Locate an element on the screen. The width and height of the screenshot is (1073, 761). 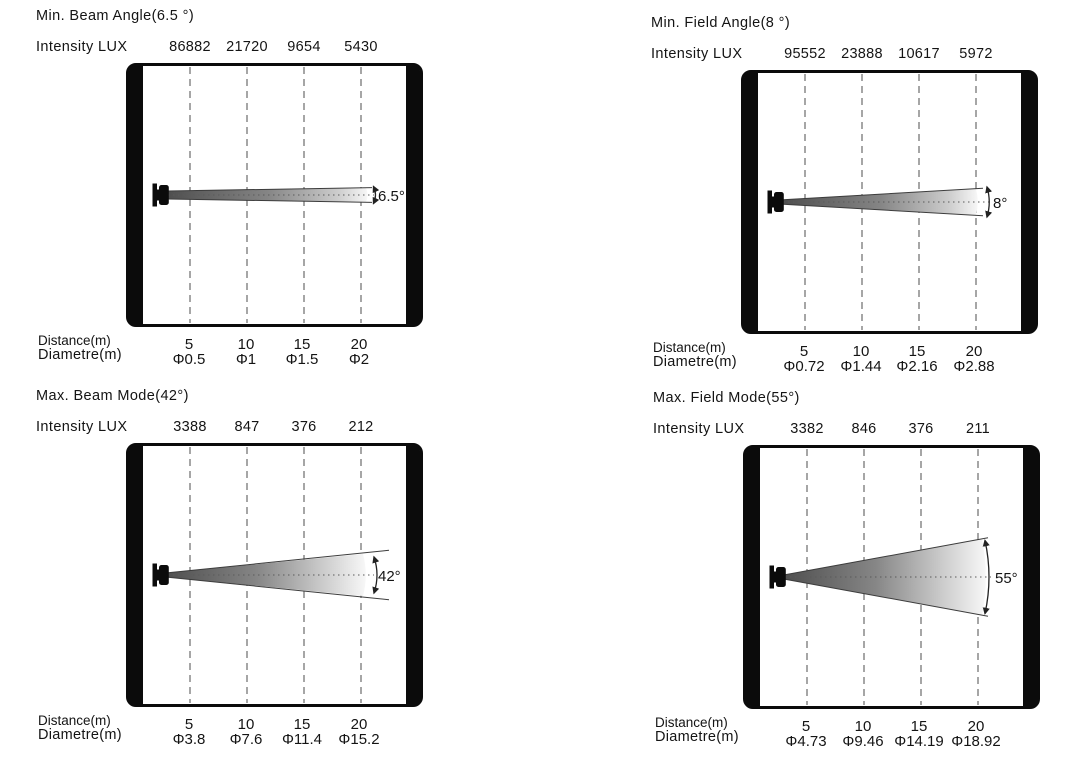
diametre-value: Φ1.5 is located at coordinates (302, 359).